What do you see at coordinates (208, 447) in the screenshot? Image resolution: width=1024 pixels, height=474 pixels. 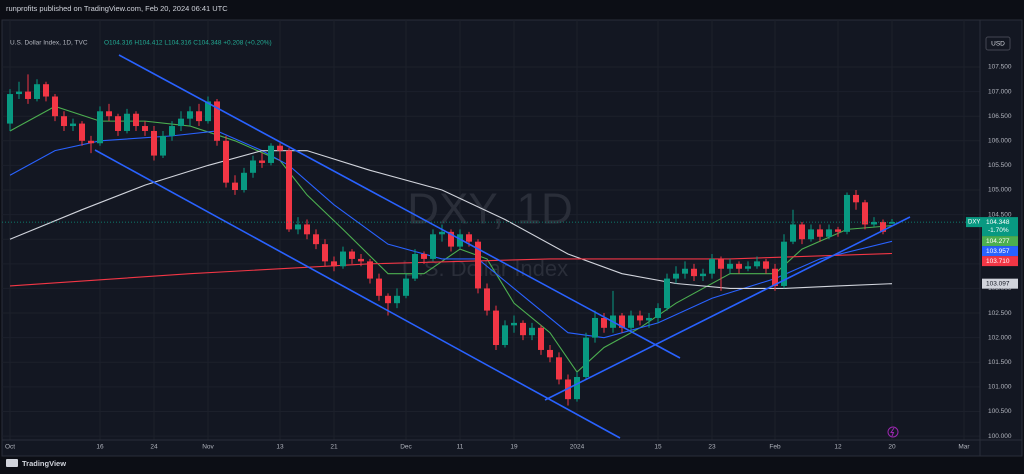 I see `x-tick-label: Nov` at bounding box center [208, 447].